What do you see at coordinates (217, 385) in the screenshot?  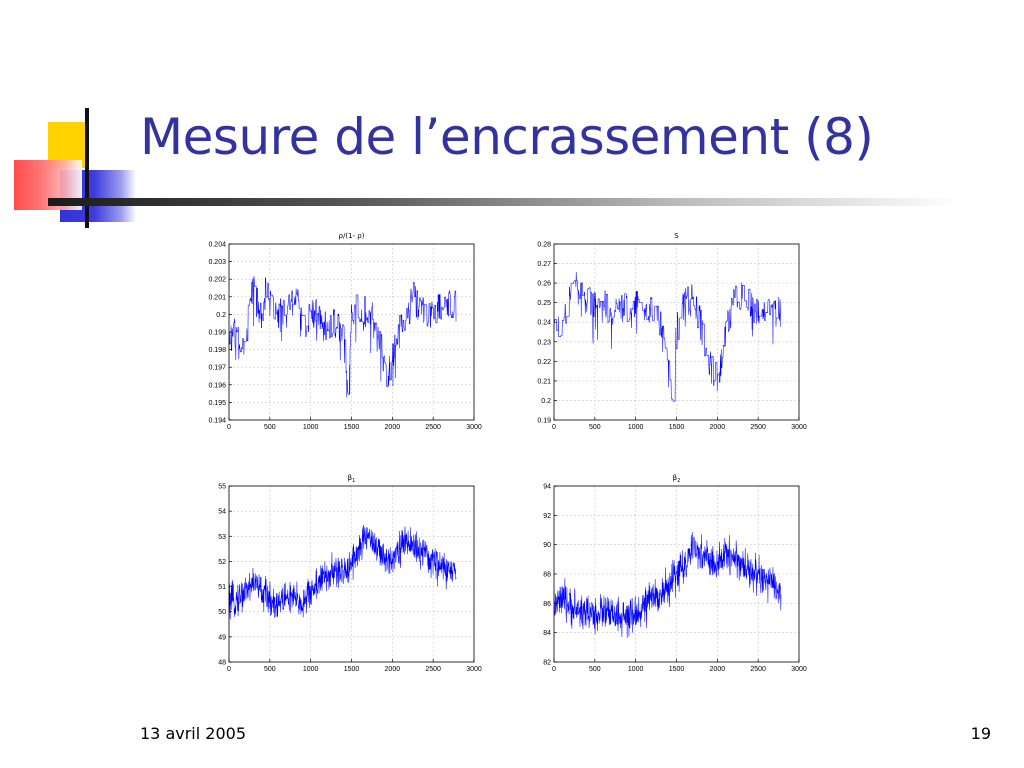 I see `y-tick-label: 0.196` at bounding box center [217, 385].